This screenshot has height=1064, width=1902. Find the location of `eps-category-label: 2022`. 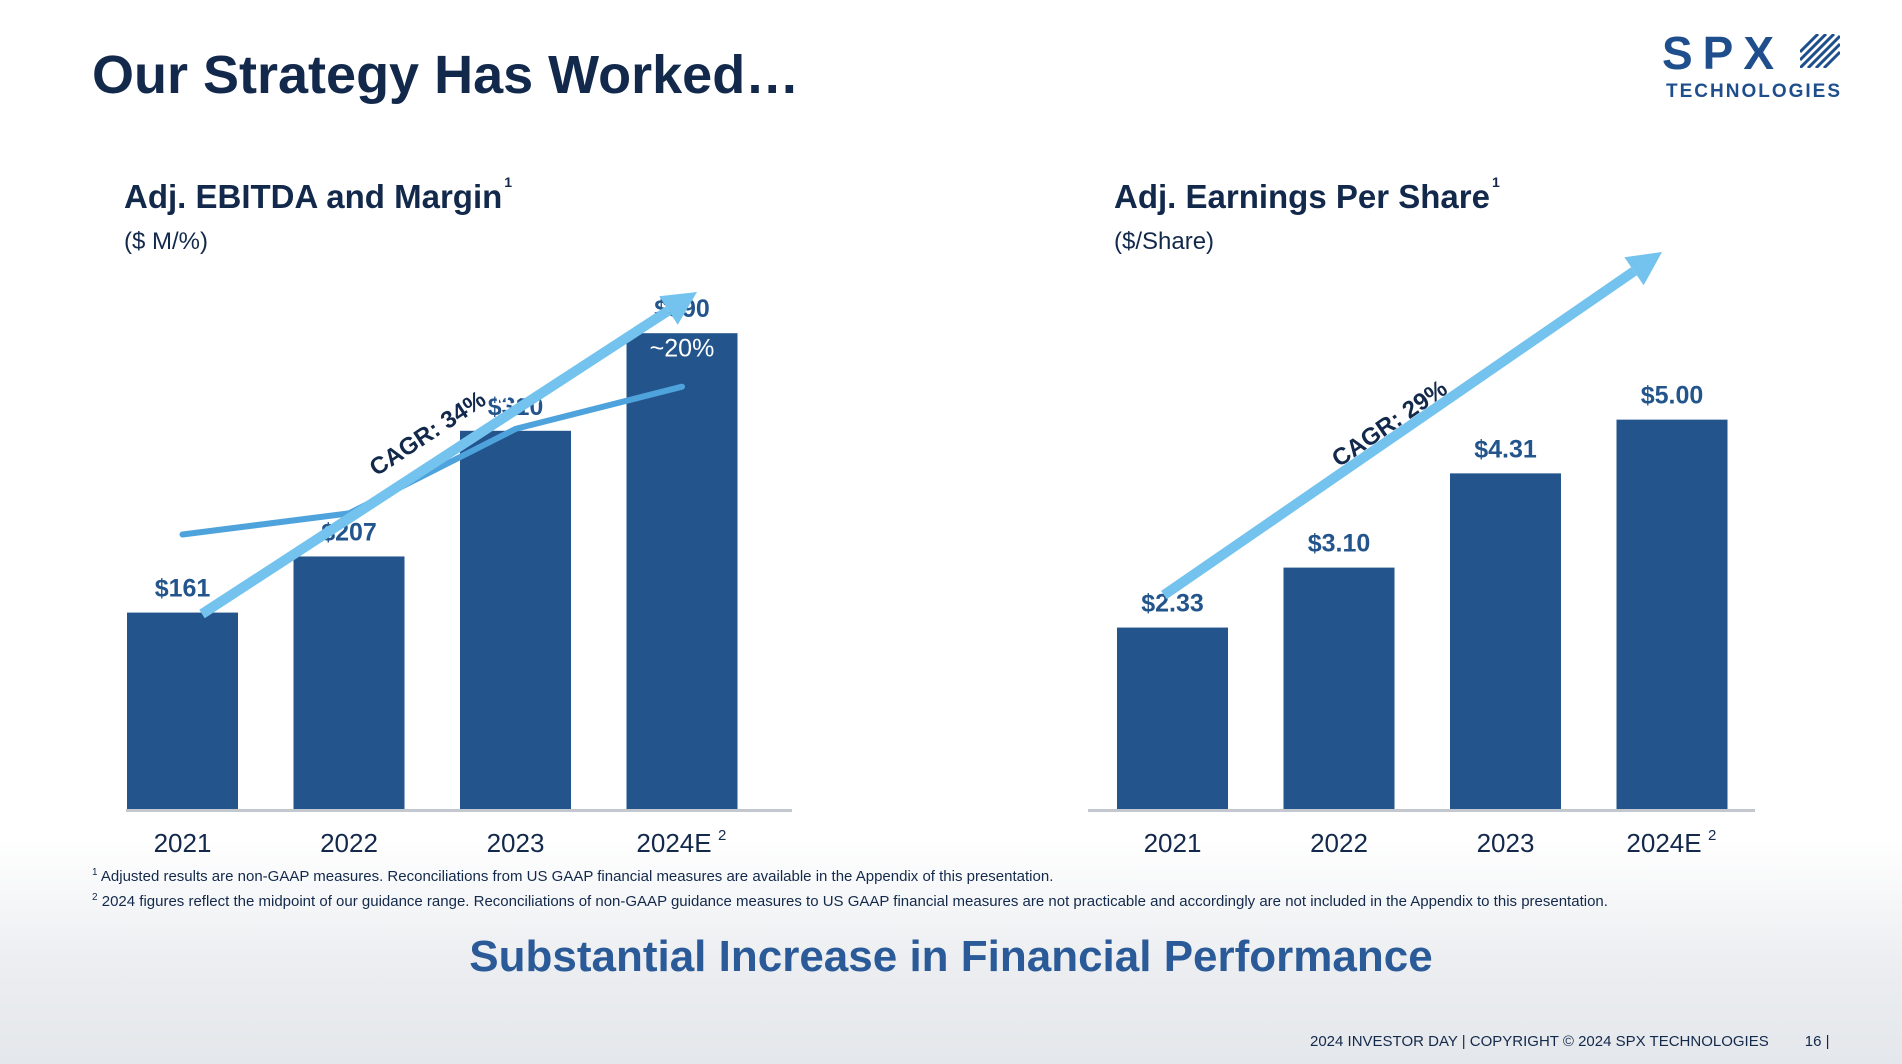

eps-category-label: 2022 is located at coordinates (1339, 843).